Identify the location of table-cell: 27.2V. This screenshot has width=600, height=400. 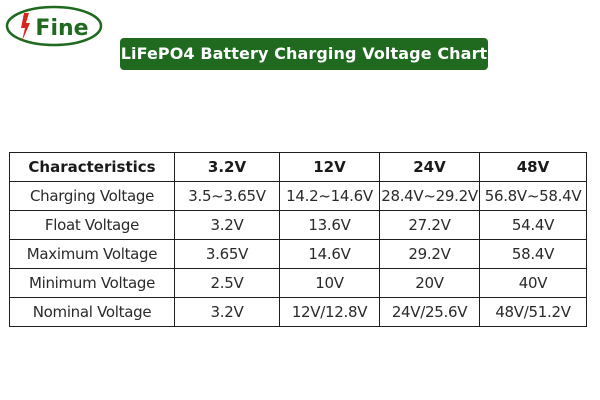
(429, 225).